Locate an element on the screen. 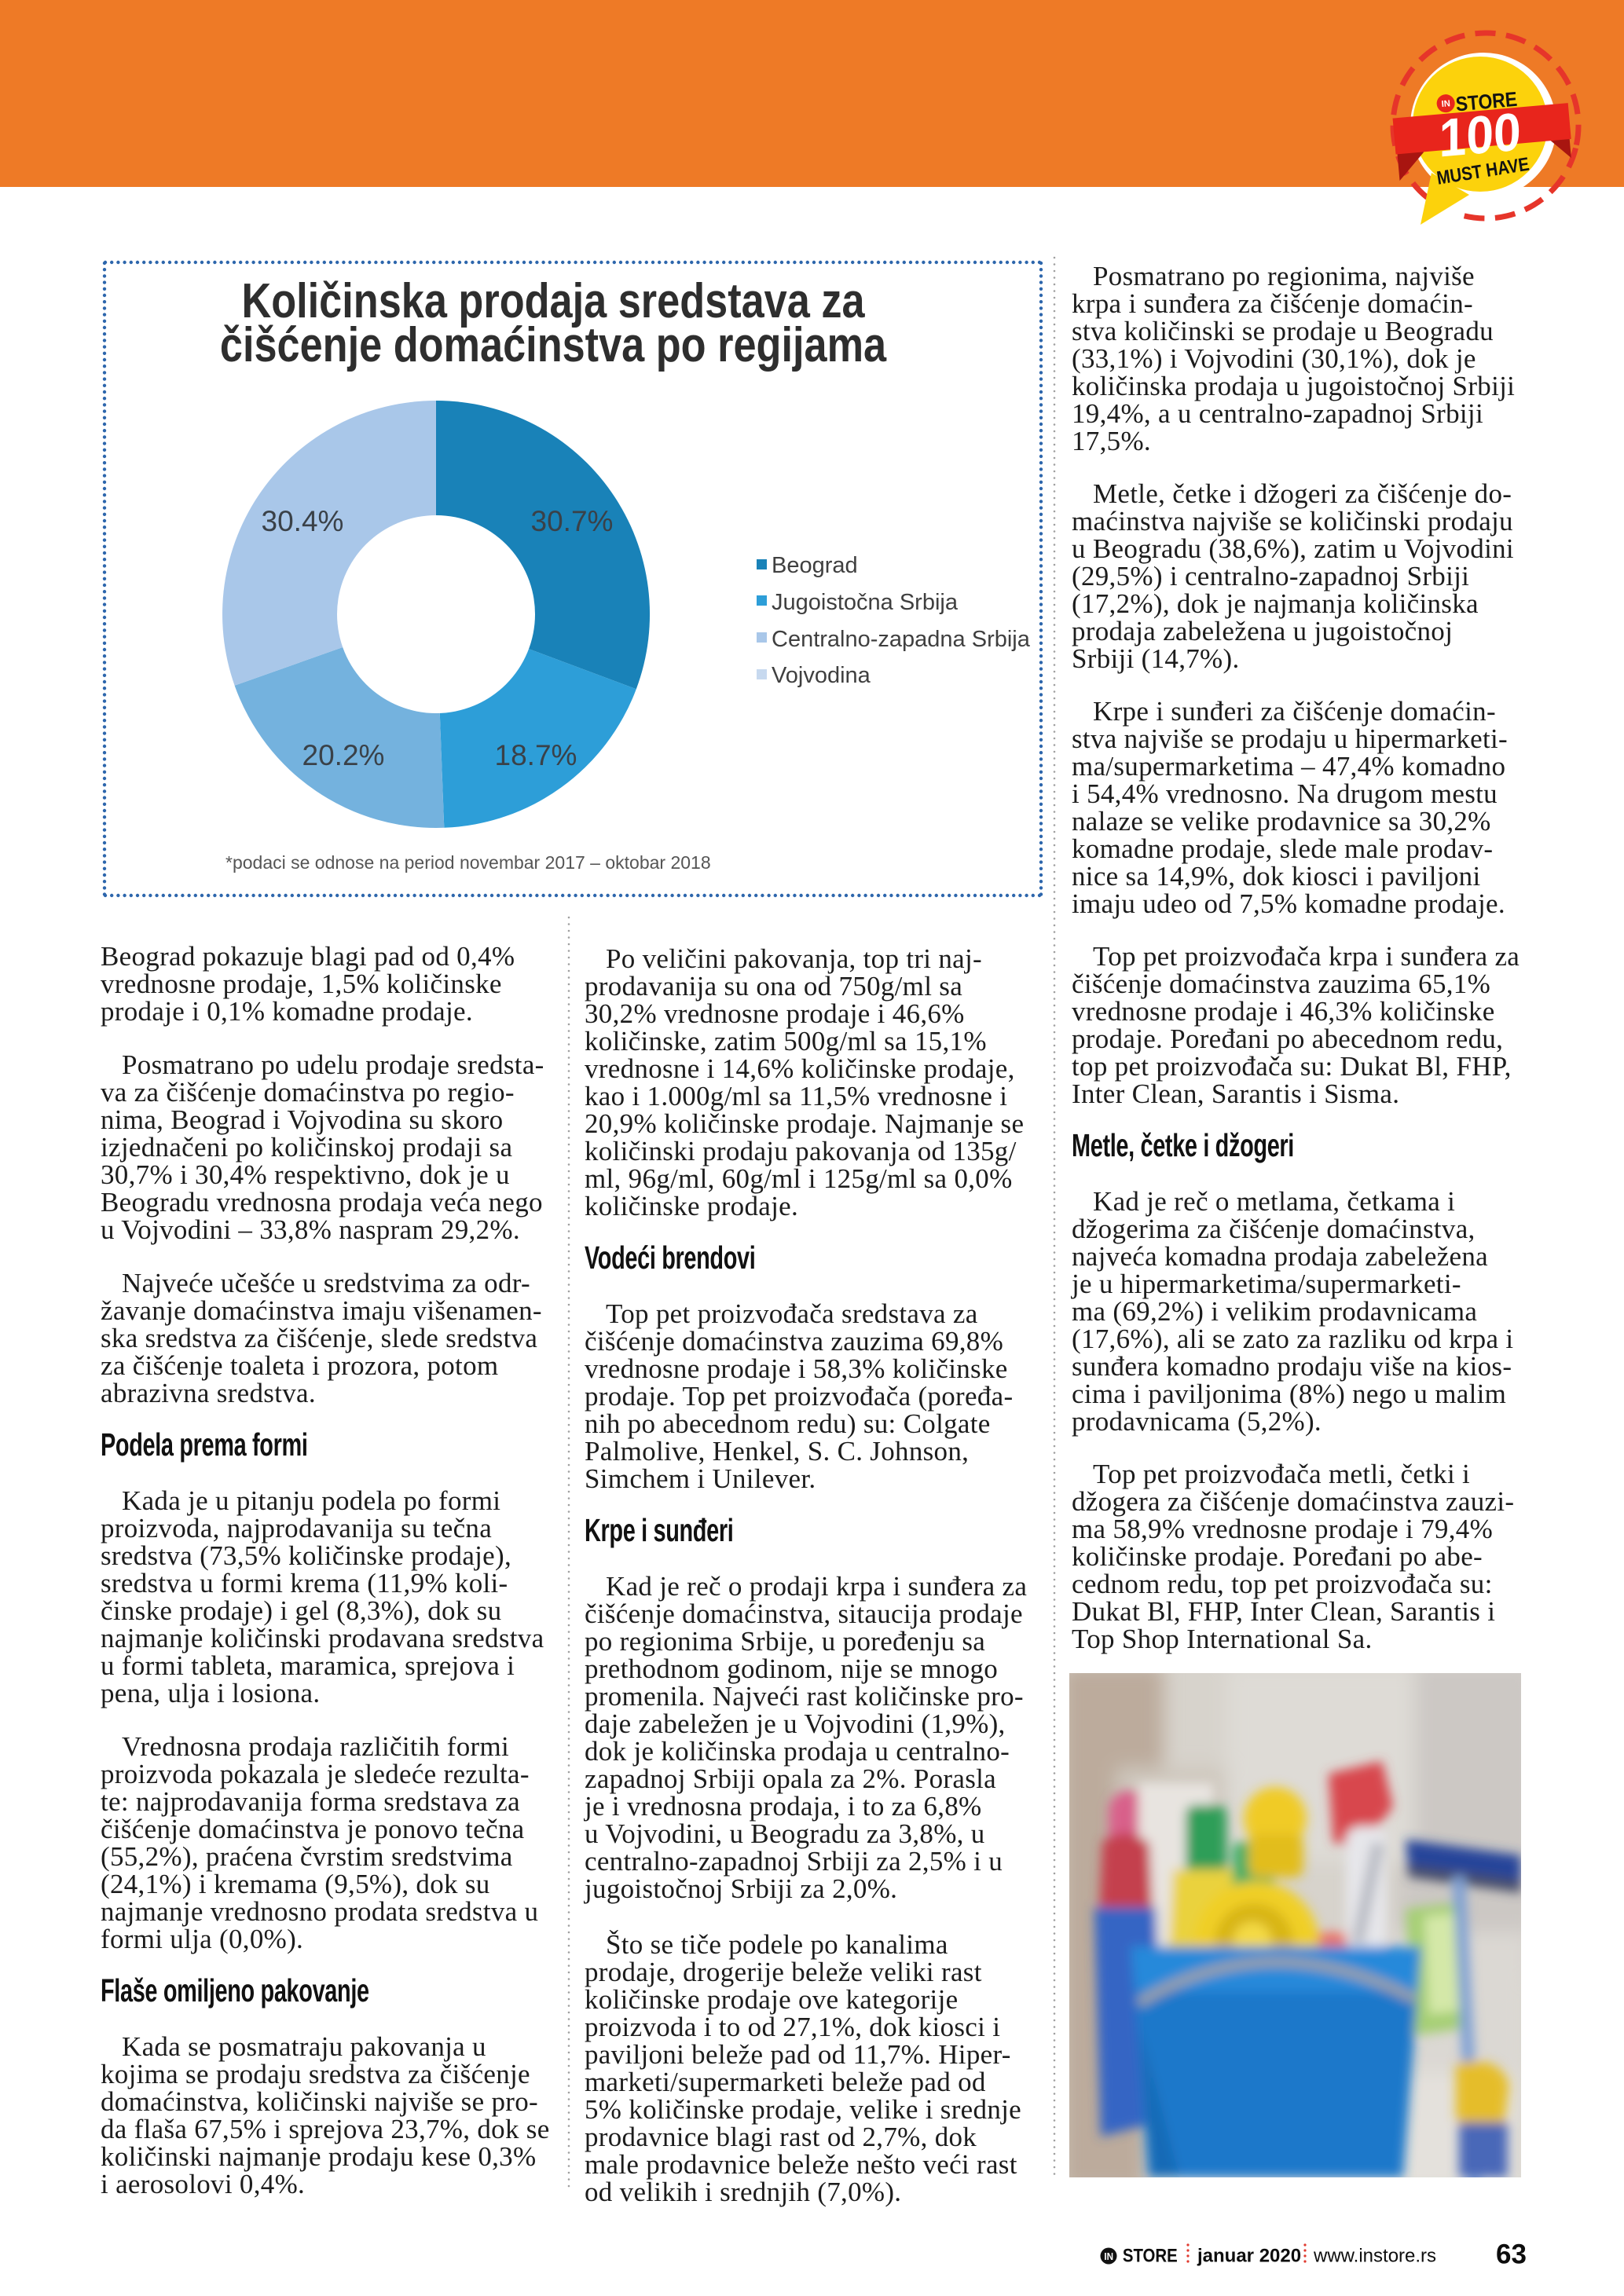 This screenshot has width=1624, height=2296. svg-text: 63 is located at coordinates (1512, 2254).